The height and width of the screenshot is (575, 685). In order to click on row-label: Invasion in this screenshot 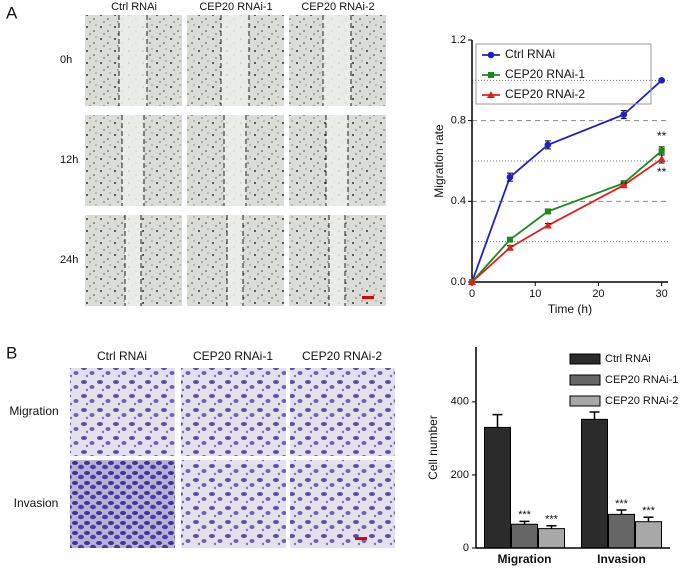, I will do `click(36, 503)`.